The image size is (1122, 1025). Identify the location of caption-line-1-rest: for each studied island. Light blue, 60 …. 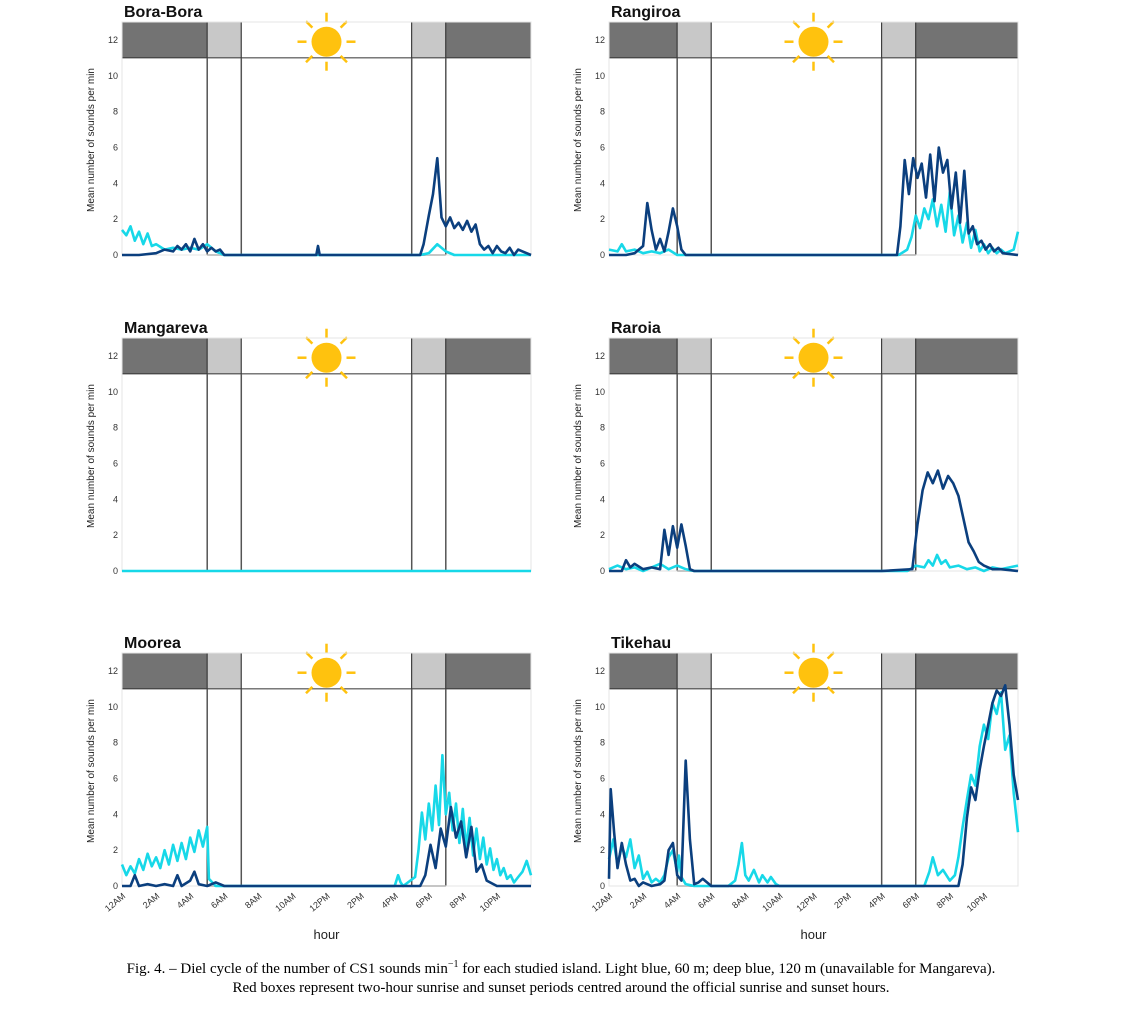
(727, 969).